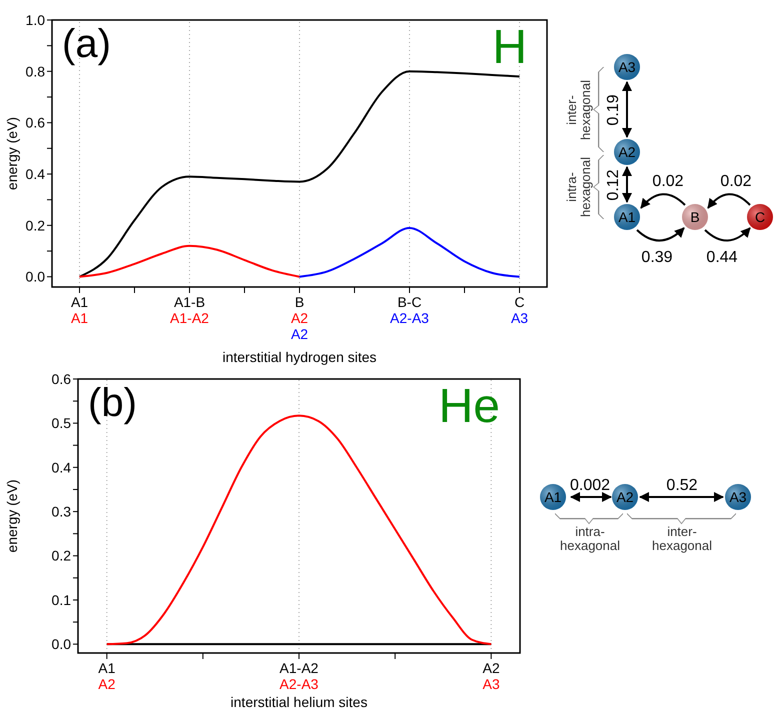  Describe the element at coordinates (410, 310) in the screenshot. I see `x-tick-label: B-C A2-A3` at that location.